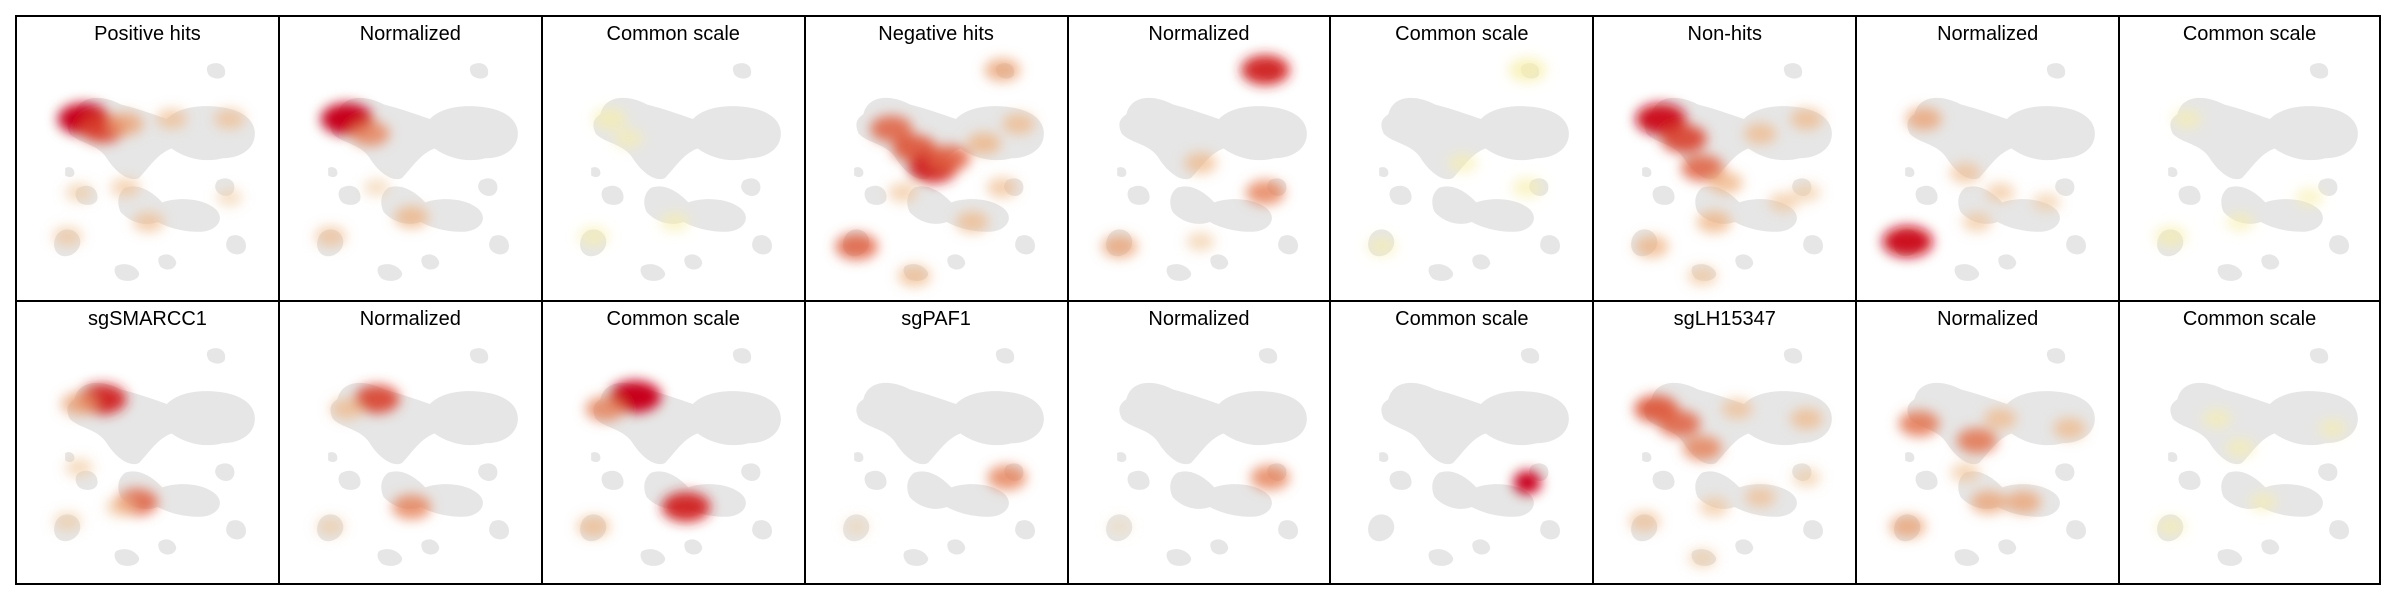 This screenshot has width=2400, height=600. I want to click on panel-title: sgLH15347, so click(1724, 319).